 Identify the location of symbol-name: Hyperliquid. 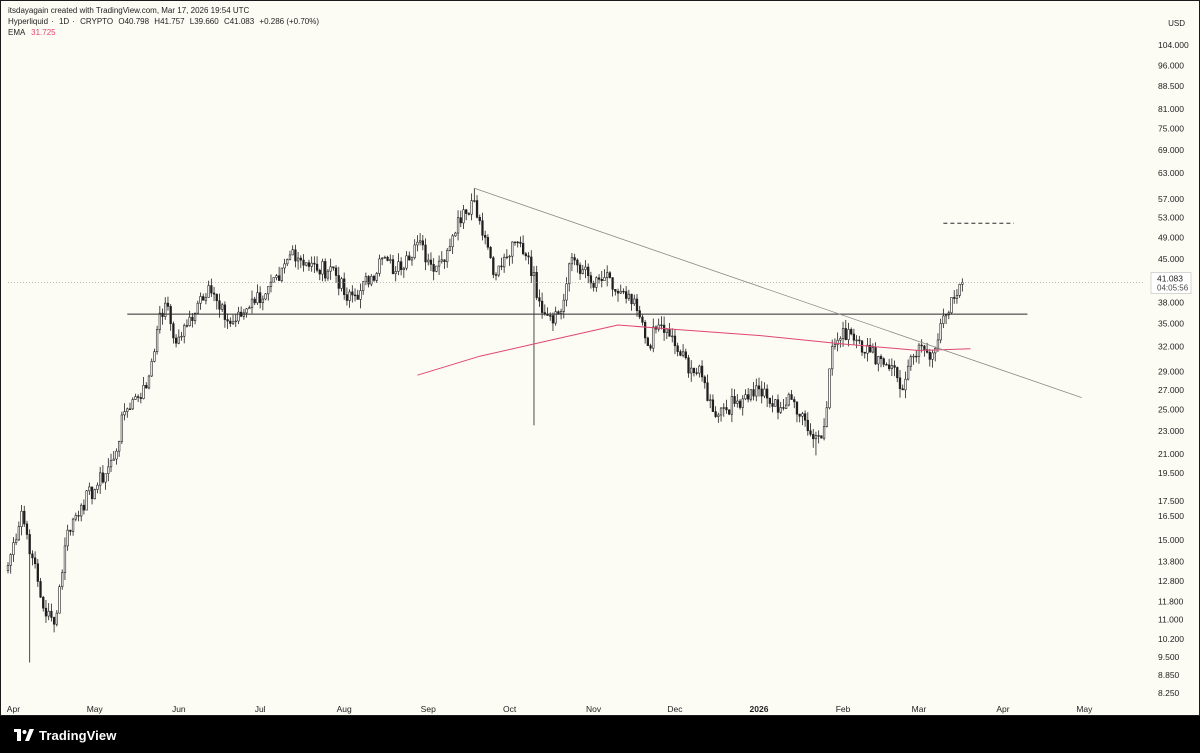
(28, 21).